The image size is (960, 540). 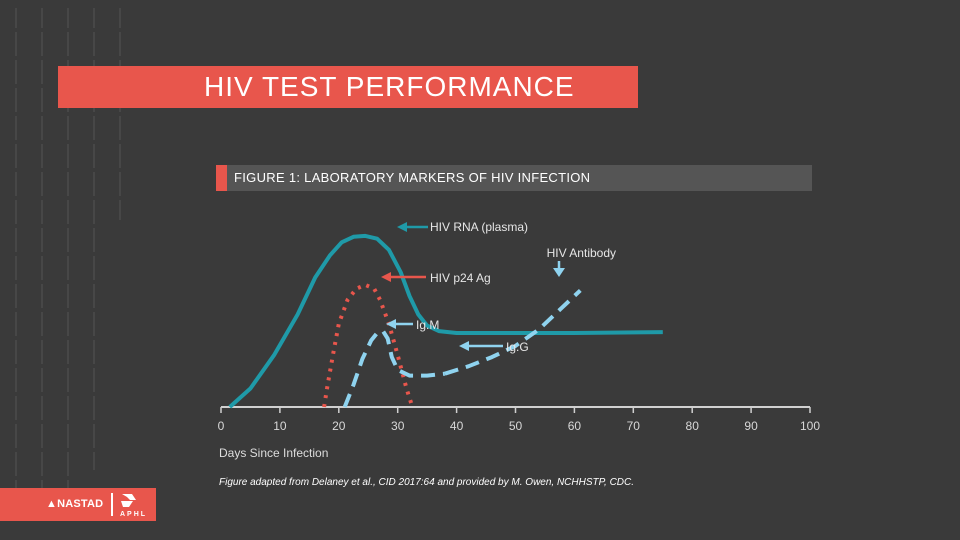 What do you see at coordinates (112, 504) in the screenshot?
I see `logo-divider` at bounding box center [112, 504].